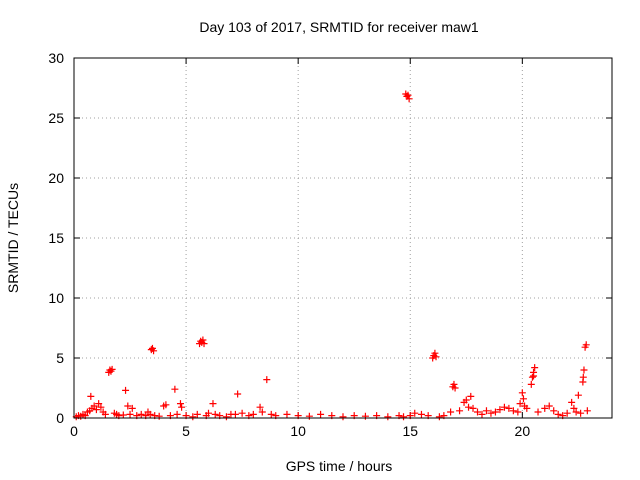  Describe the element at coordinates (56, 298) in the screenshot. I see `y-tick-label: 10` at that location.